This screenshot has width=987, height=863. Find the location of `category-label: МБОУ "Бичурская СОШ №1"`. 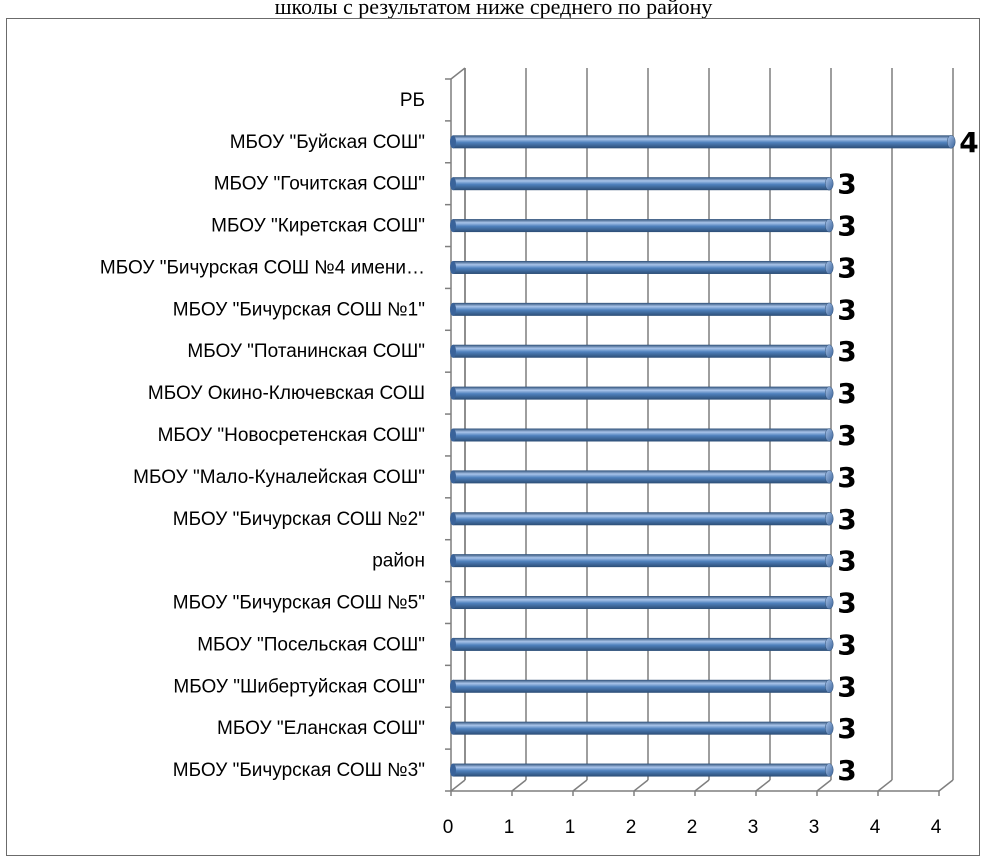

category-label: МБОУ "Бичурская СОШ №1" is located at coordinates (299, 309).